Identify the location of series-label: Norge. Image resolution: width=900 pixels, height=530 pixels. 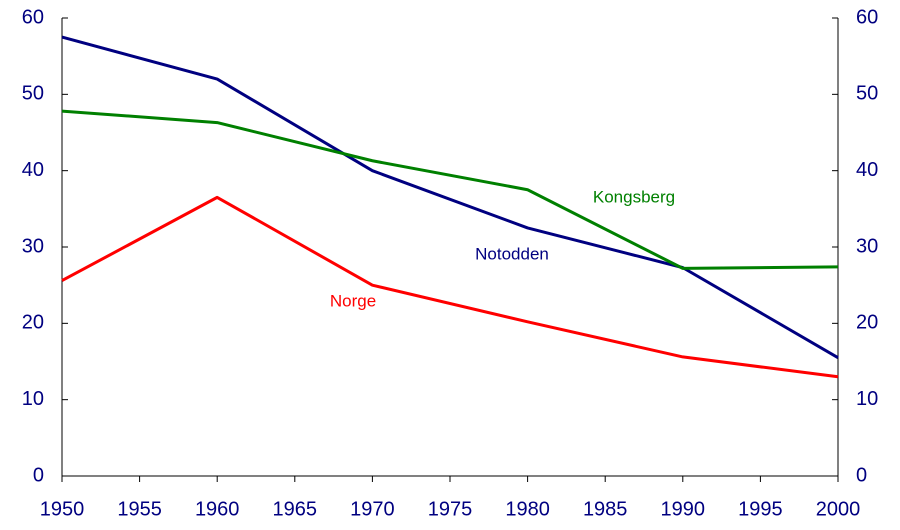
(353, 300).